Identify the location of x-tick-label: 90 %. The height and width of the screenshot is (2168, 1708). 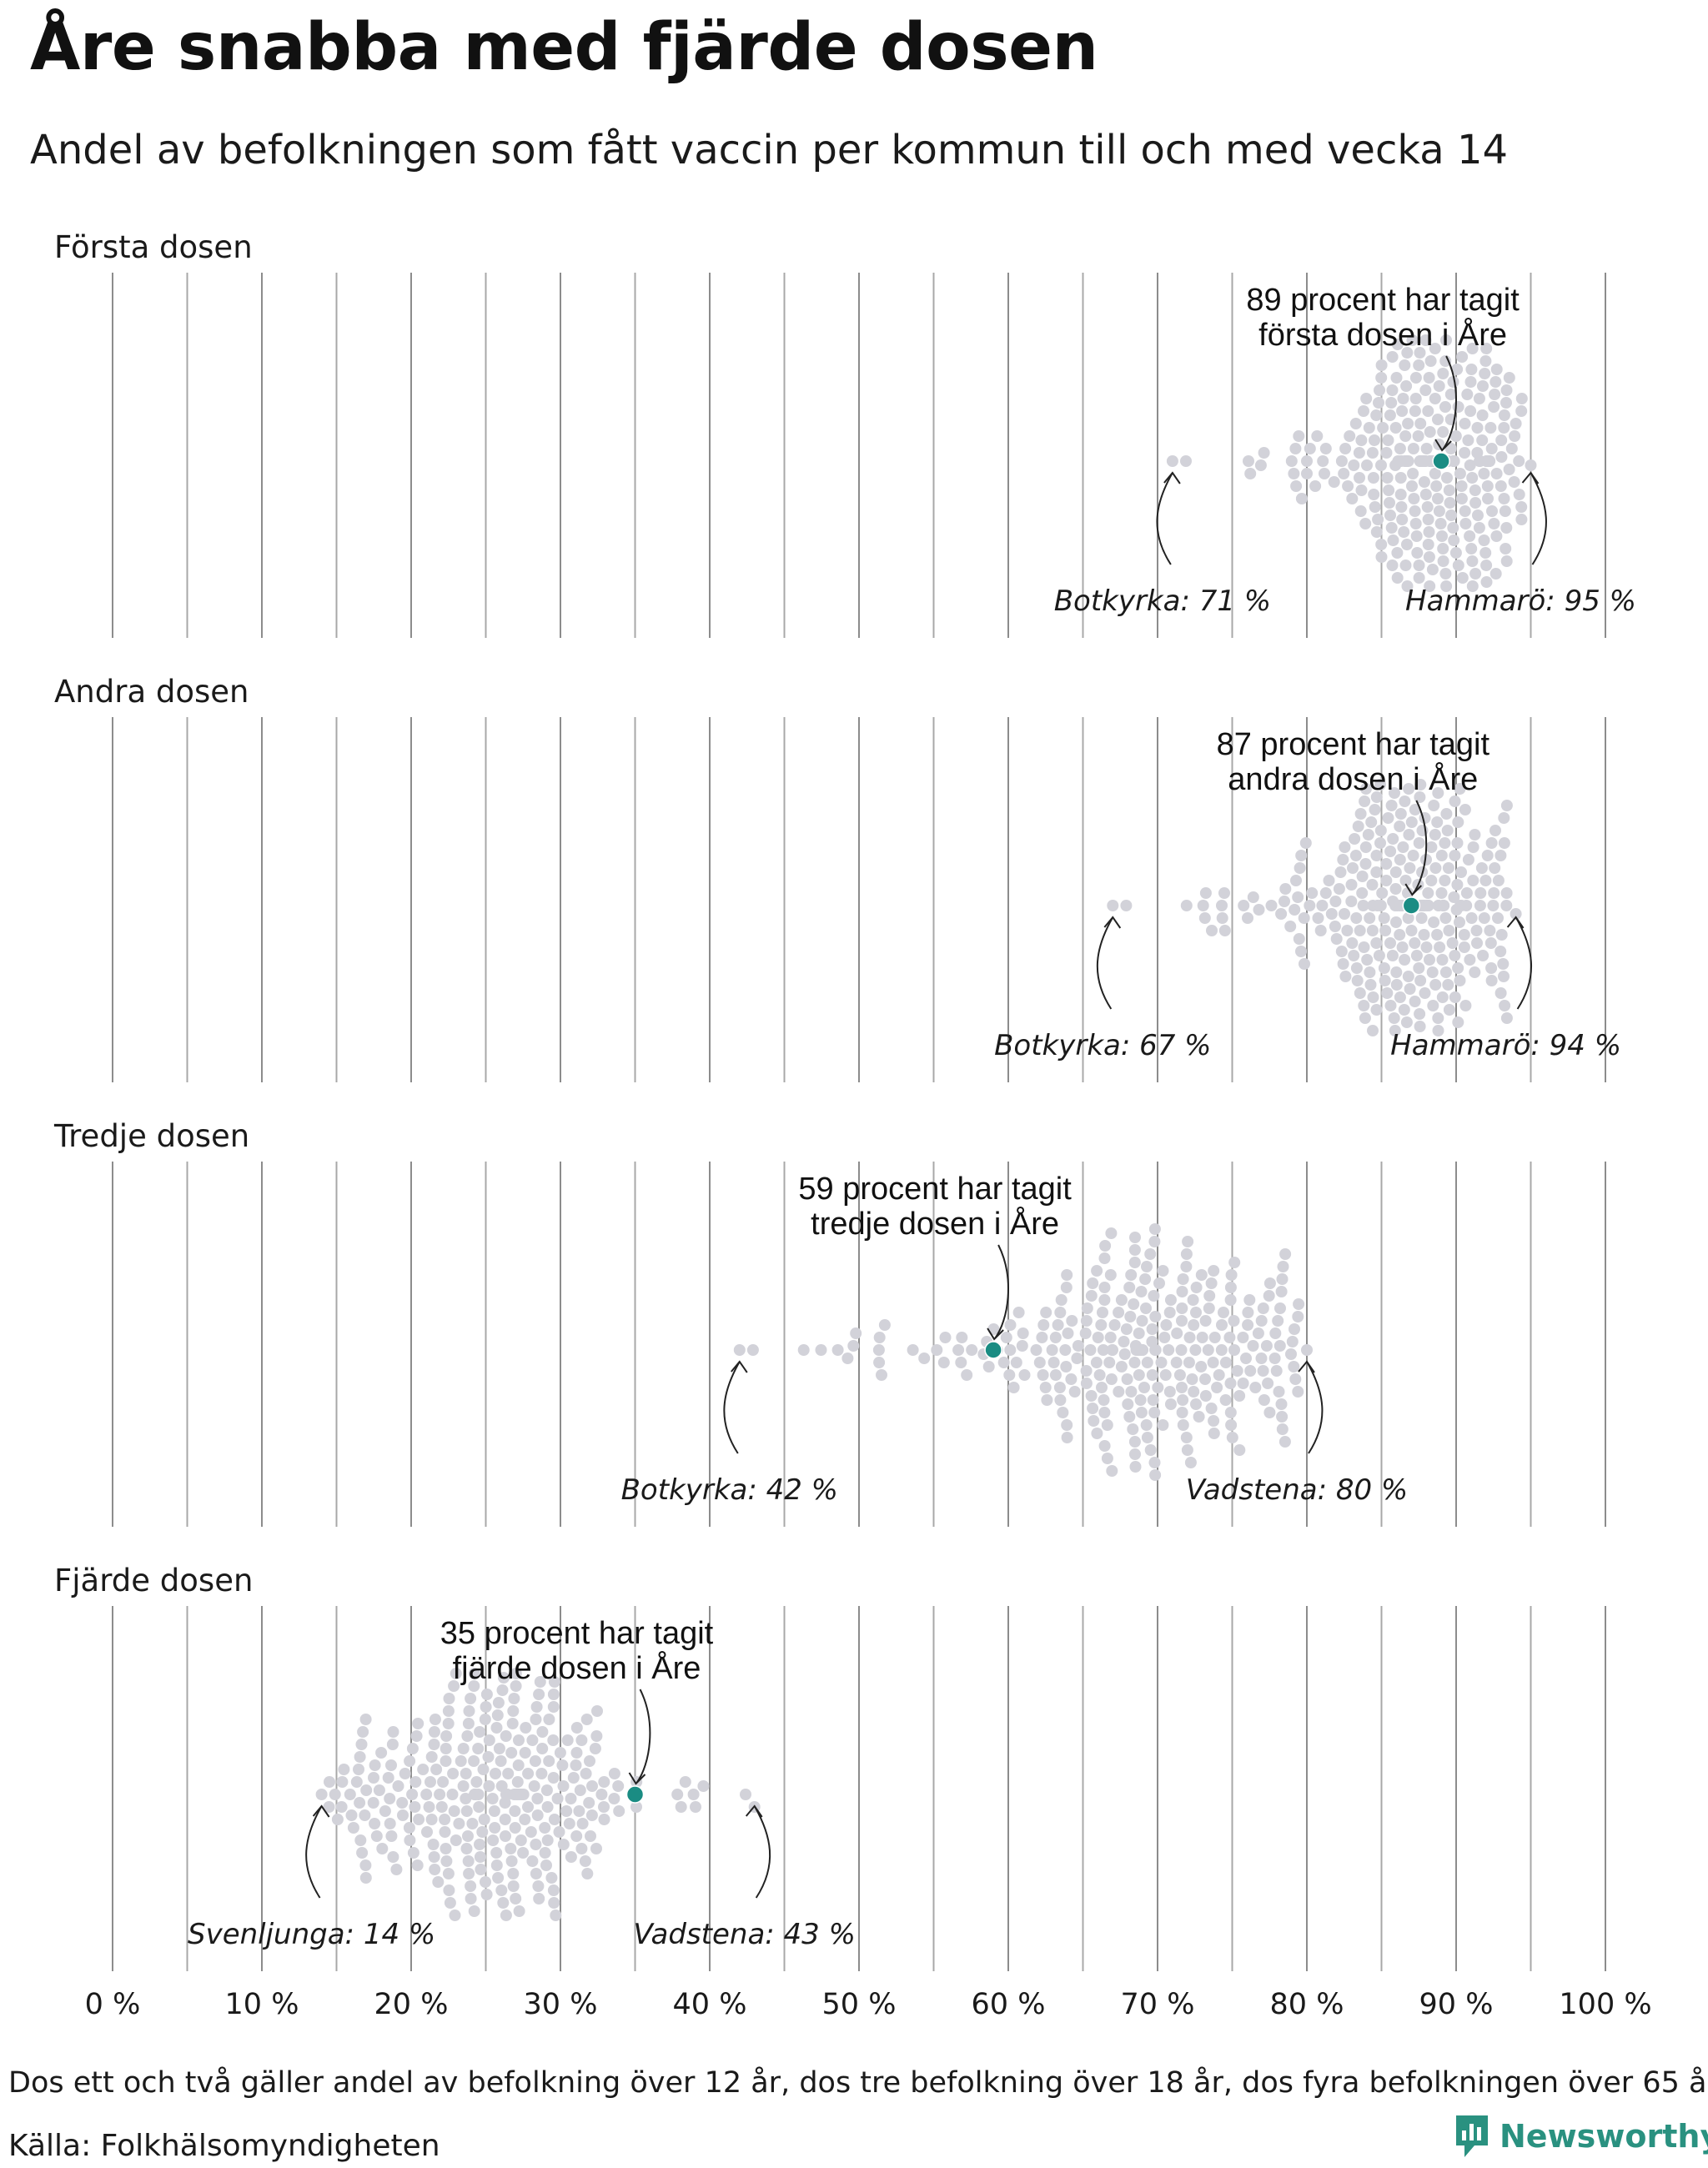
(1456, 2004).